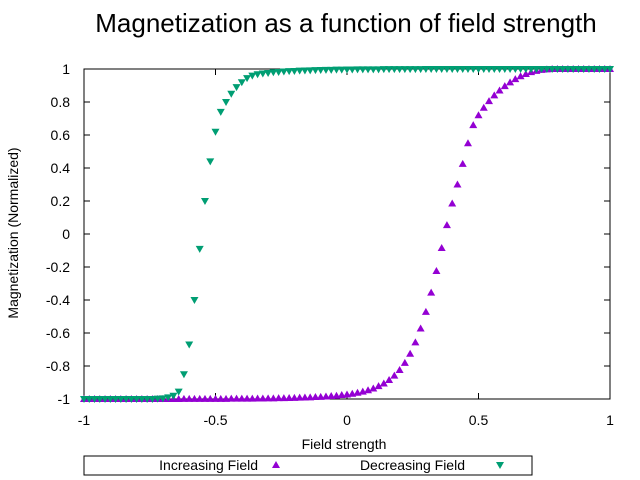 The width and height of the screenshot is (640, 480). What do you see at coordinates (215, 420) in the screenshot?
I see `x-tick-label: -0.5` at bounding box center [215, 420].